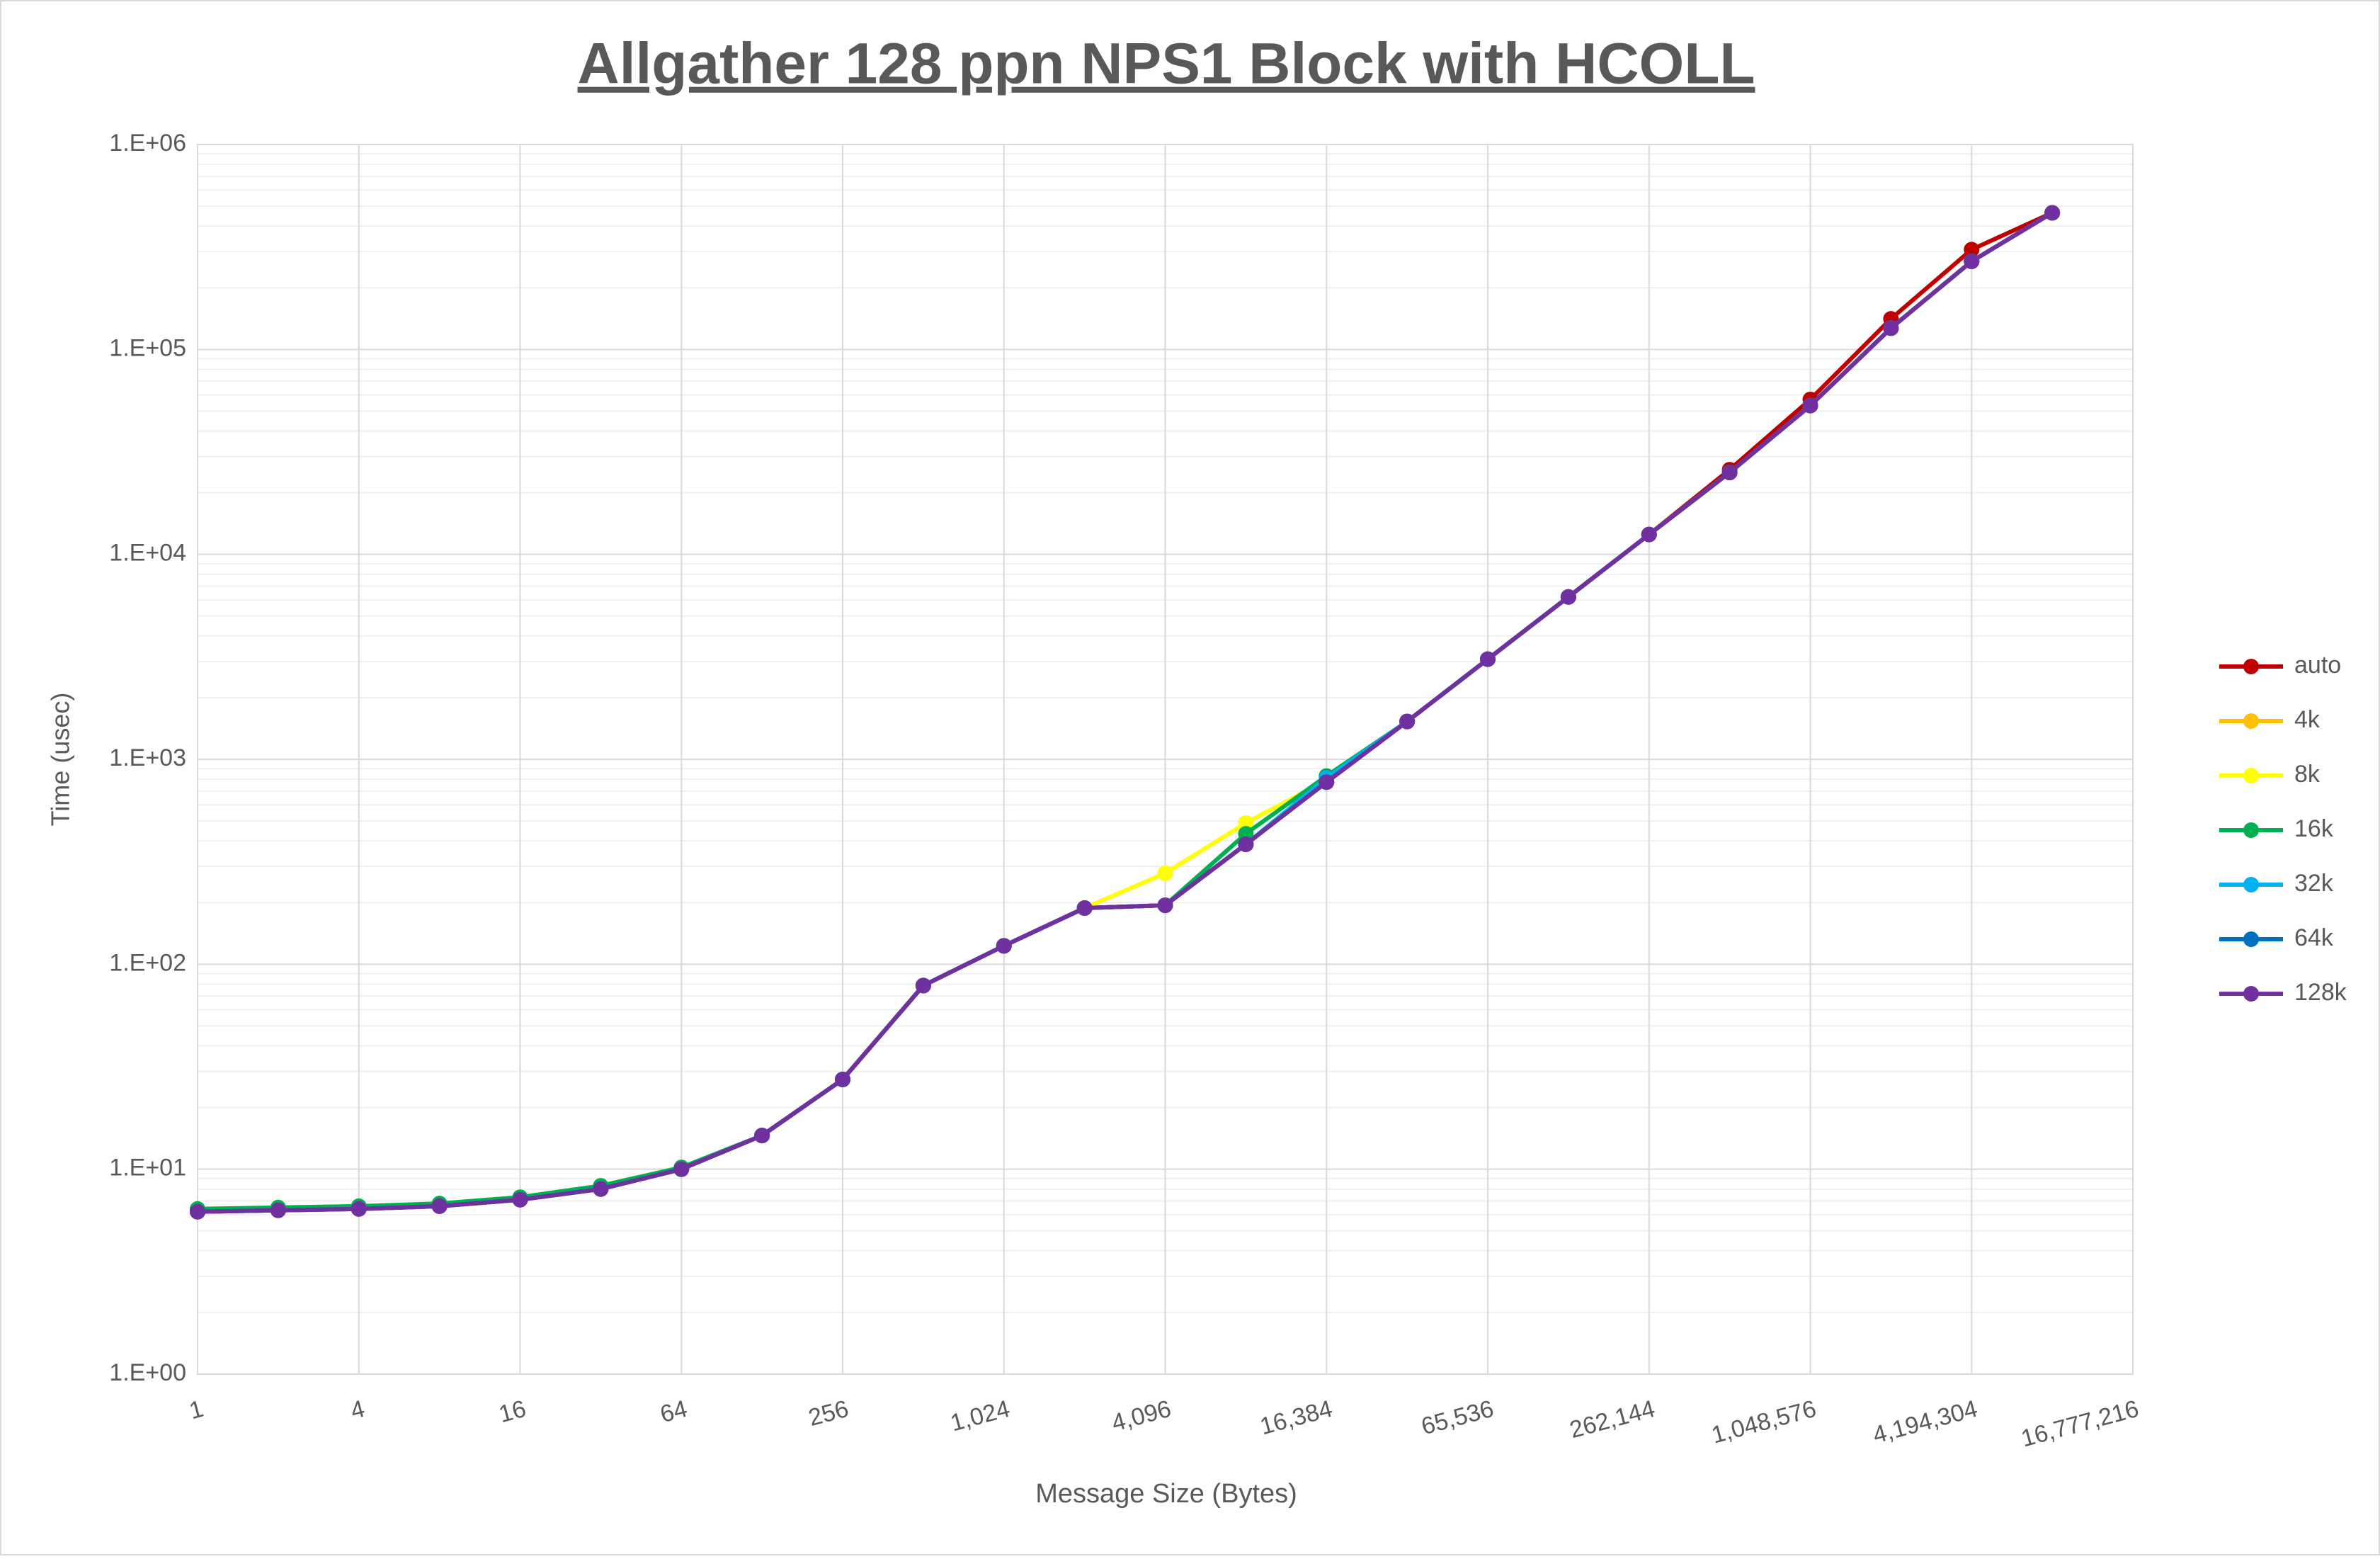 Image resolution: width=2380 pixels, height=1559 pixels. What do you see at coordinates (2320, 993) in the screenshot?
I see `legend-label: 128k` at bounding box center [2320, 993].